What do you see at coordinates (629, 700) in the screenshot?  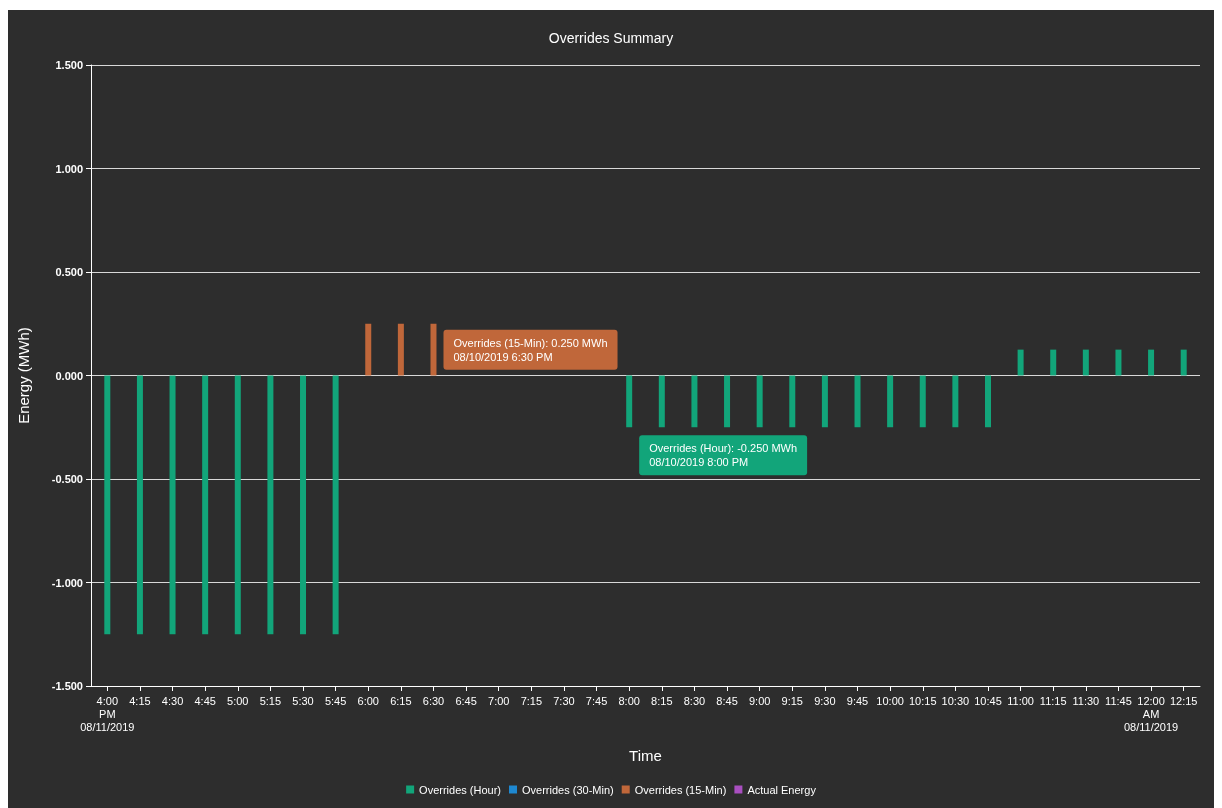 I see `x-tick-label: 8:00` at bounding box center [629, 700].